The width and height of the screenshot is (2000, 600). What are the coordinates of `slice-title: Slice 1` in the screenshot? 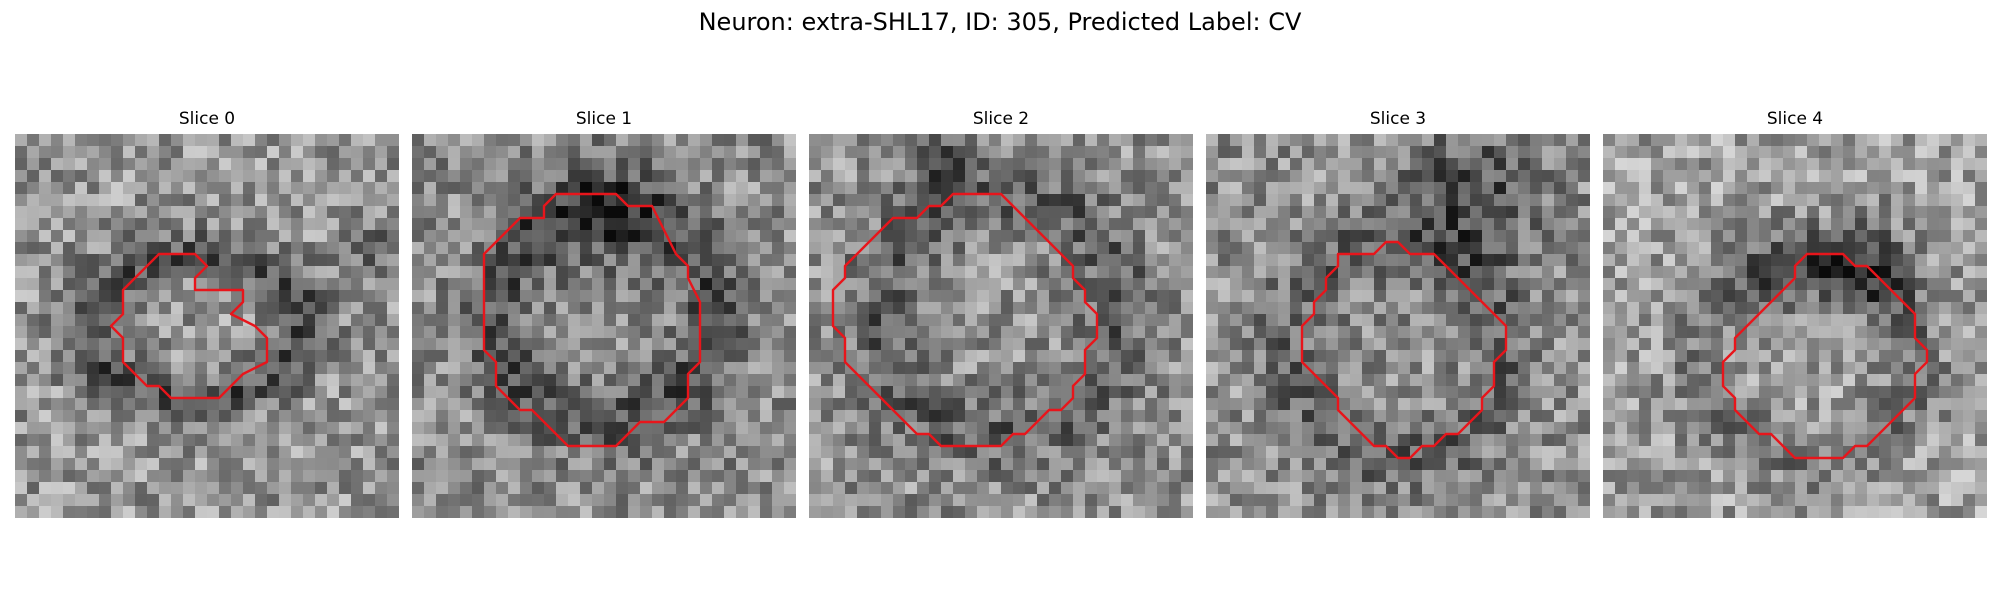 It's located at (604, 119).